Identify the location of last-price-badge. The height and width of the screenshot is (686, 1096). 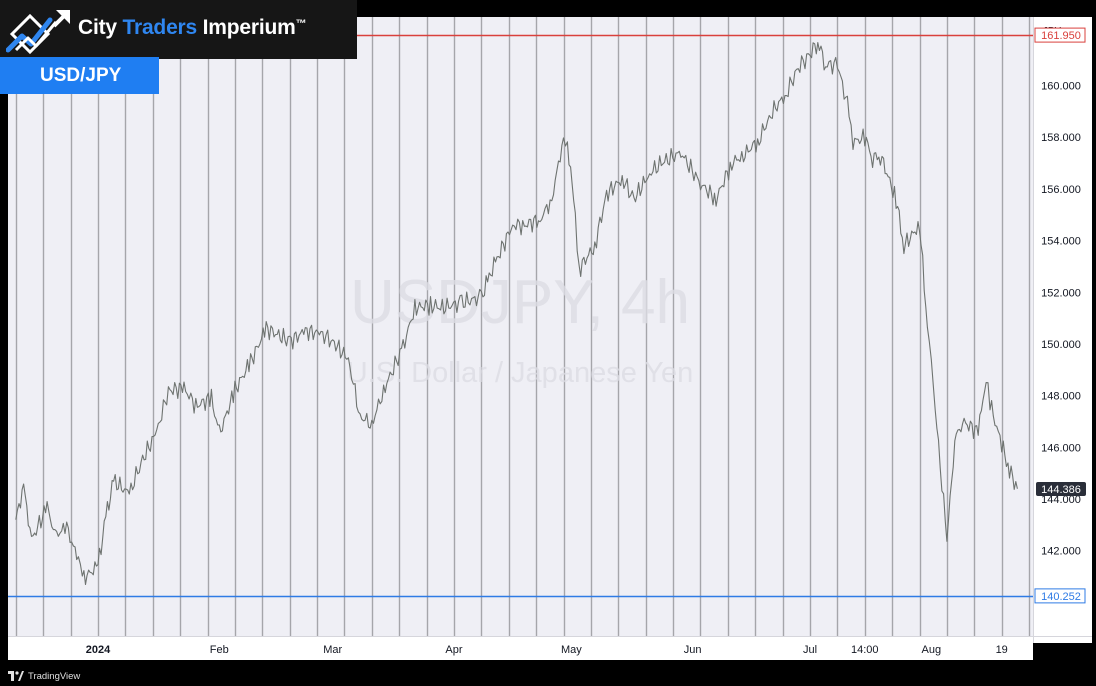
(1061, 489).